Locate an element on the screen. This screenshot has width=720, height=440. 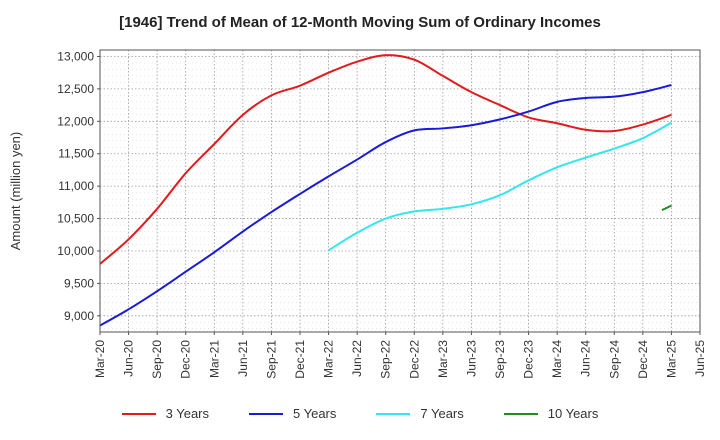
x-tick-label: Jun-24 is located at coordinates (586, 358).